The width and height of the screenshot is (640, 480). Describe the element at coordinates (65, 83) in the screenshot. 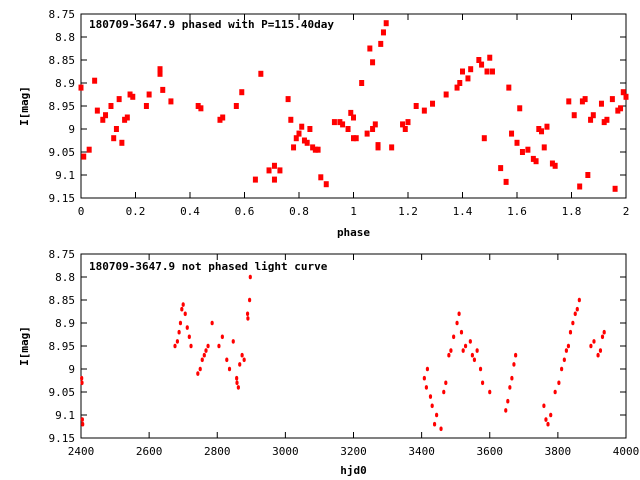

I see `y-tick-label: 8.9` at that location.